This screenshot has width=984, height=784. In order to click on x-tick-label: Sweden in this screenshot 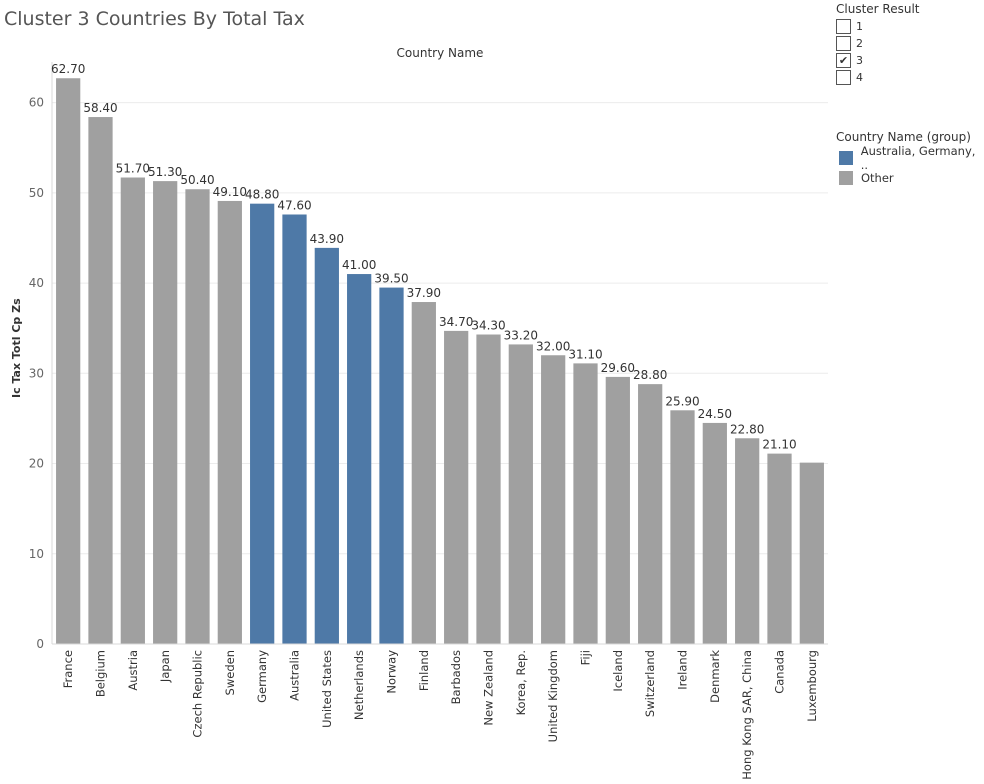, I will do `click(230, 672)`.